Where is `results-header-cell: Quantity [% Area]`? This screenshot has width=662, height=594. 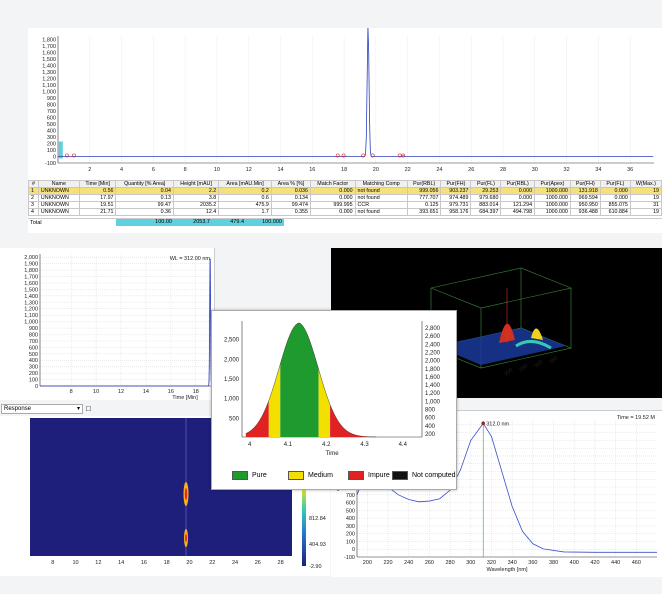 results-header-cell: Quantity [% Area] is located at coordinates (144, 184).